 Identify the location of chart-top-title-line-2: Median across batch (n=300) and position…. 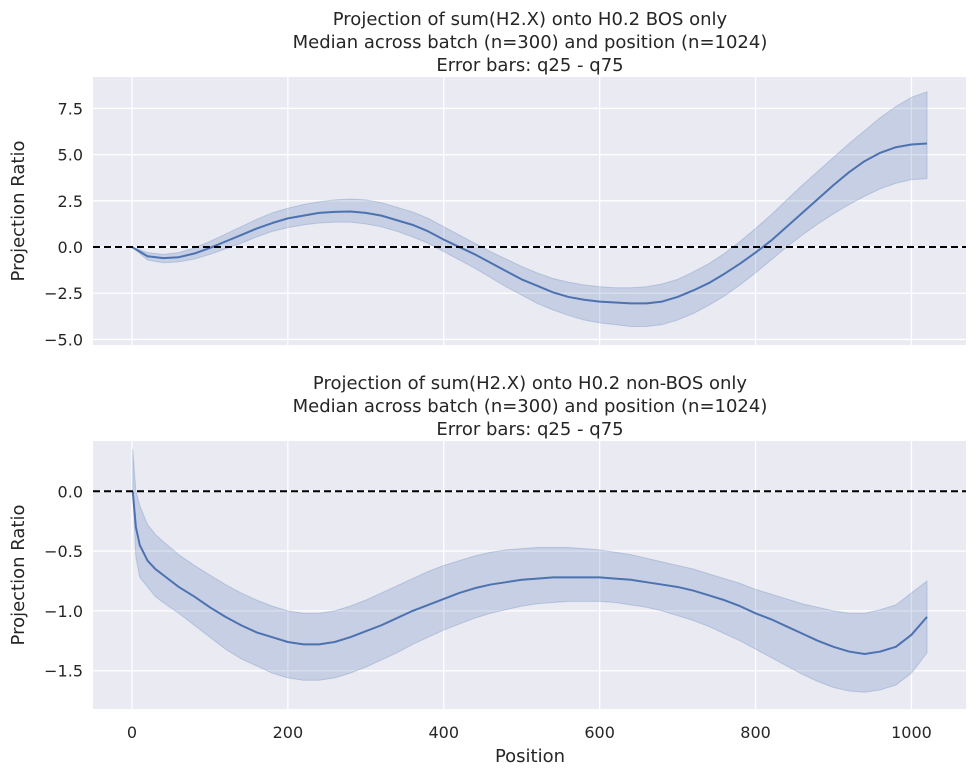
(530, 42).